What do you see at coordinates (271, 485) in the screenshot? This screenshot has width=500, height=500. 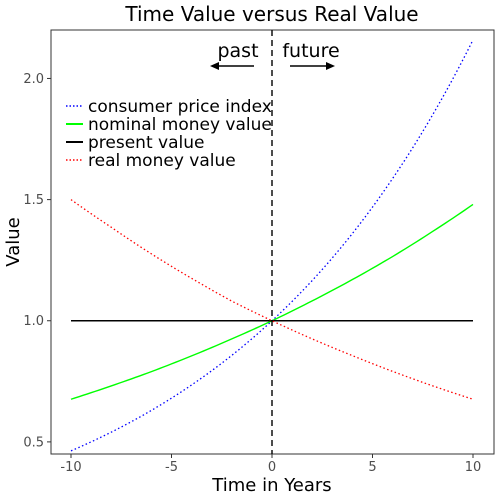 I see `x-axis-title: Time in Years` at bounding box center [271, 485].